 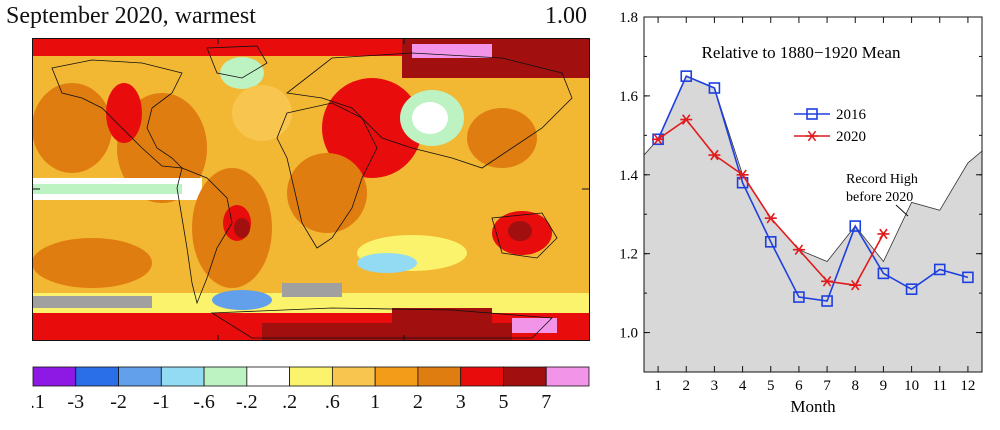 I want to click on colorbar-label: 2, so click(x=418, y=402).